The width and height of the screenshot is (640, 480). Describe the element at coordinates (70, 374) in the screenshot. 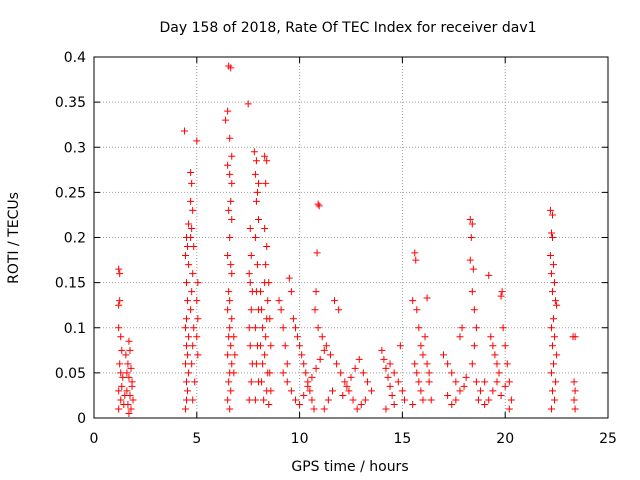

I see `y-tick-label: 0.05` at that location.